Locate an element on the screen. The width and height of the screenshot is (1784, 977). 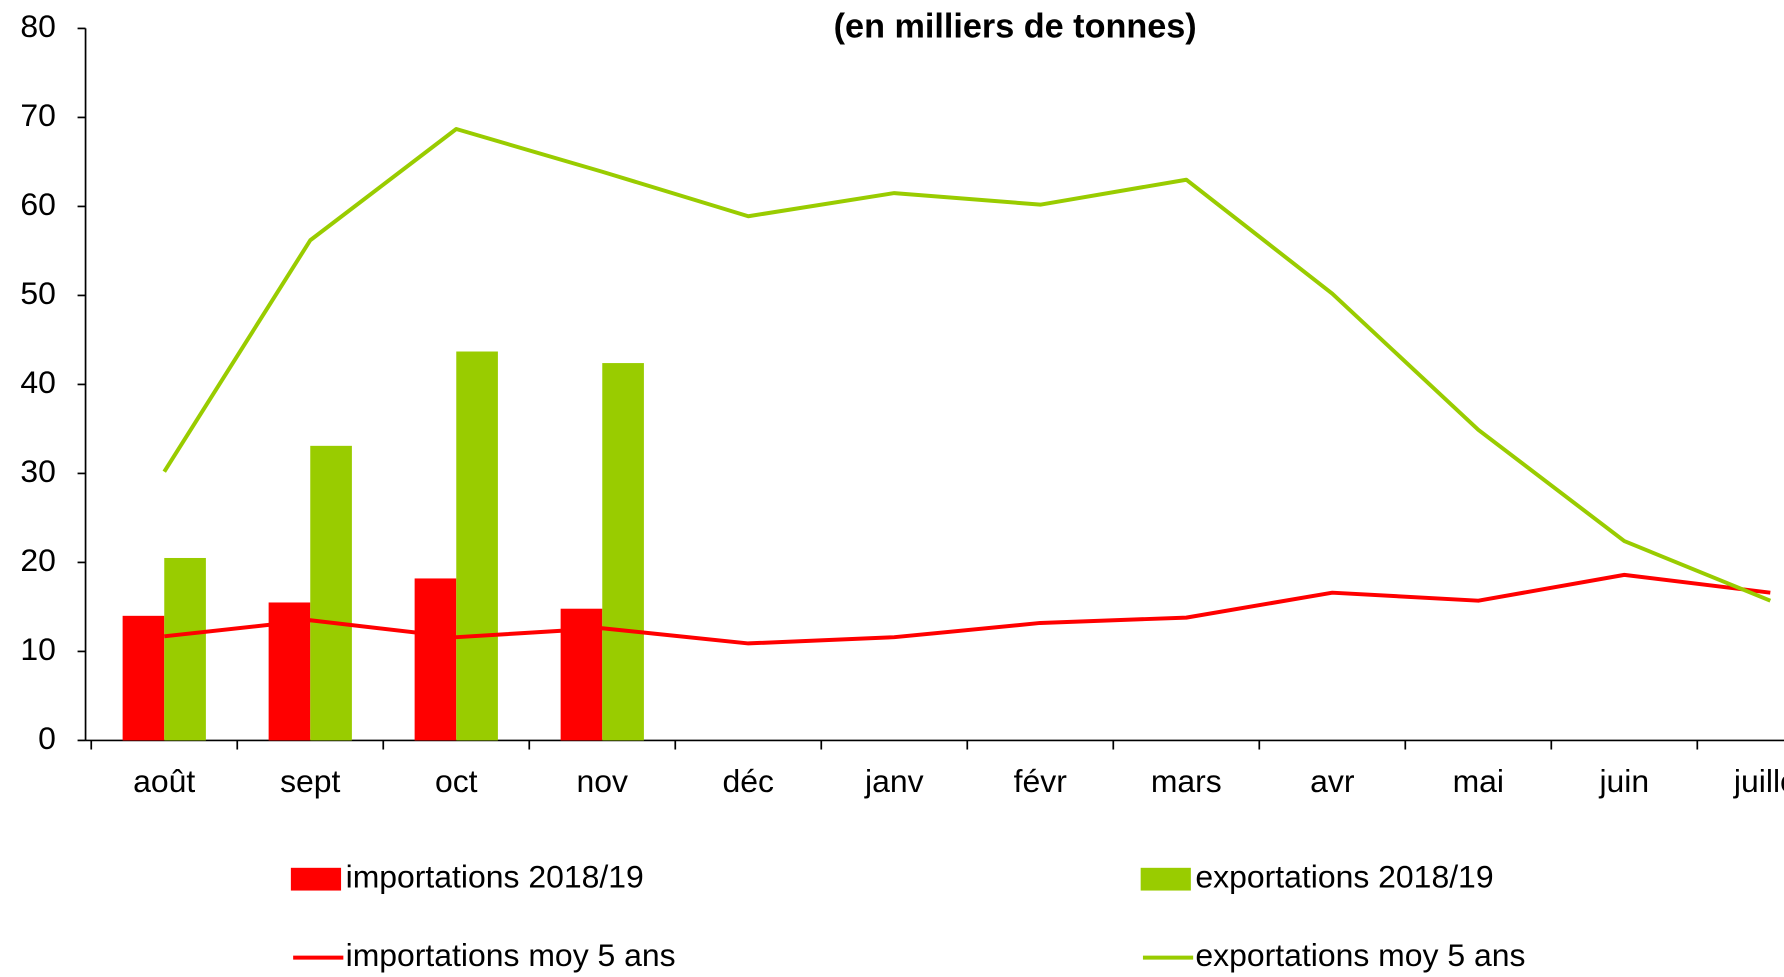
x-tick-label: avr is located at coordinates (1332, 781).